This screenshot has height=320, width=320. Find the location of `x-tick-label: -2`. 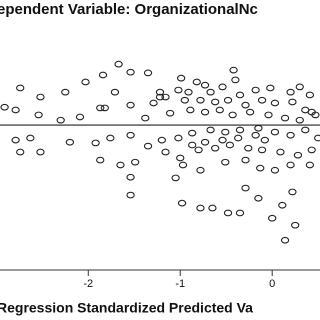

x-tick-label: -2 is located at coordinates (88, 284).